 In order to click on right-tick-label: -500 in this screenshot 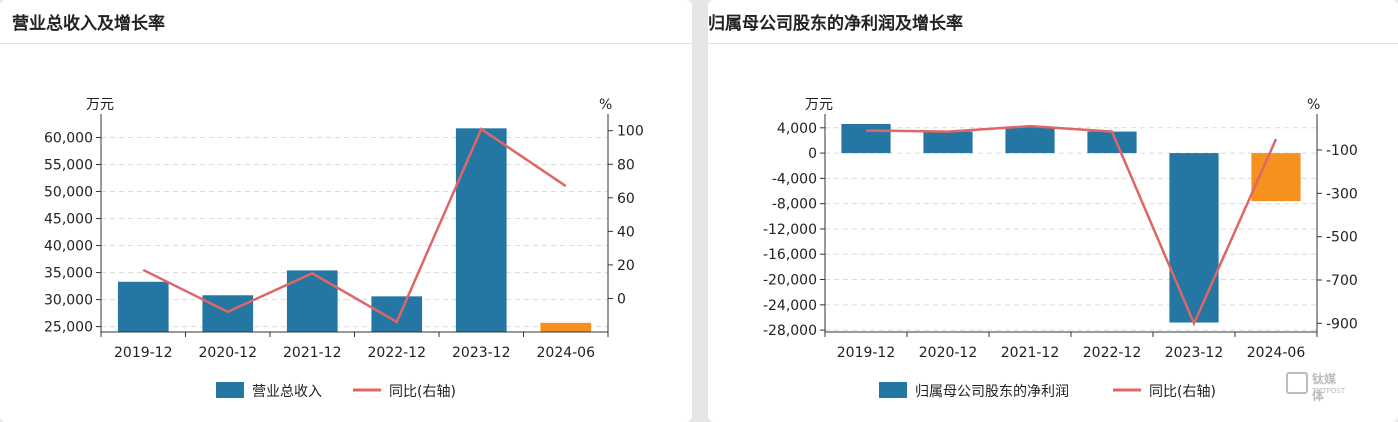, I will do `click(1342, 238)`.